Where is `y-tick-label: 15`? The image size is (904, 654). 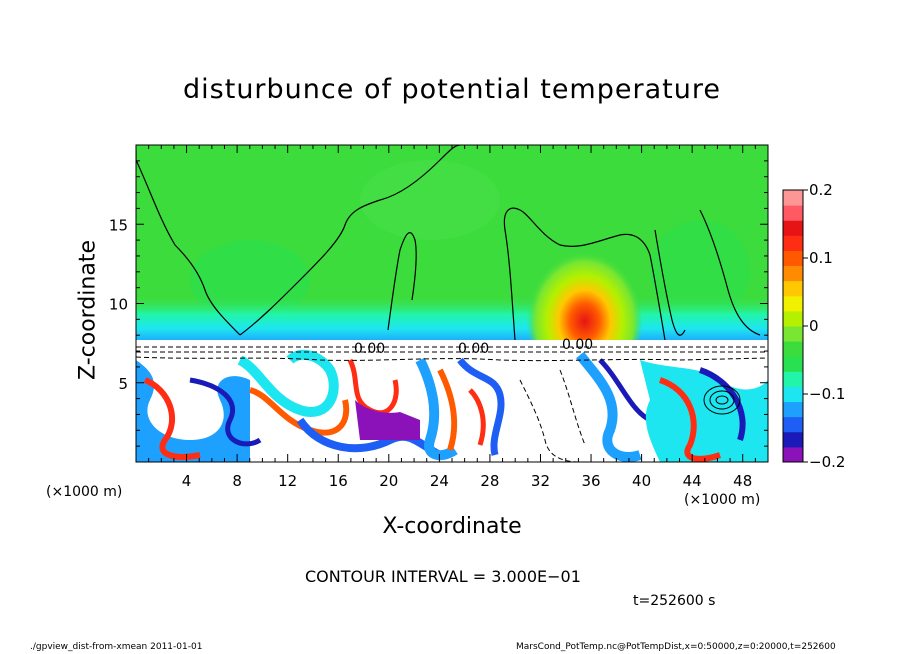
y-tick-label: 15 is located at coordinates (118, 225).